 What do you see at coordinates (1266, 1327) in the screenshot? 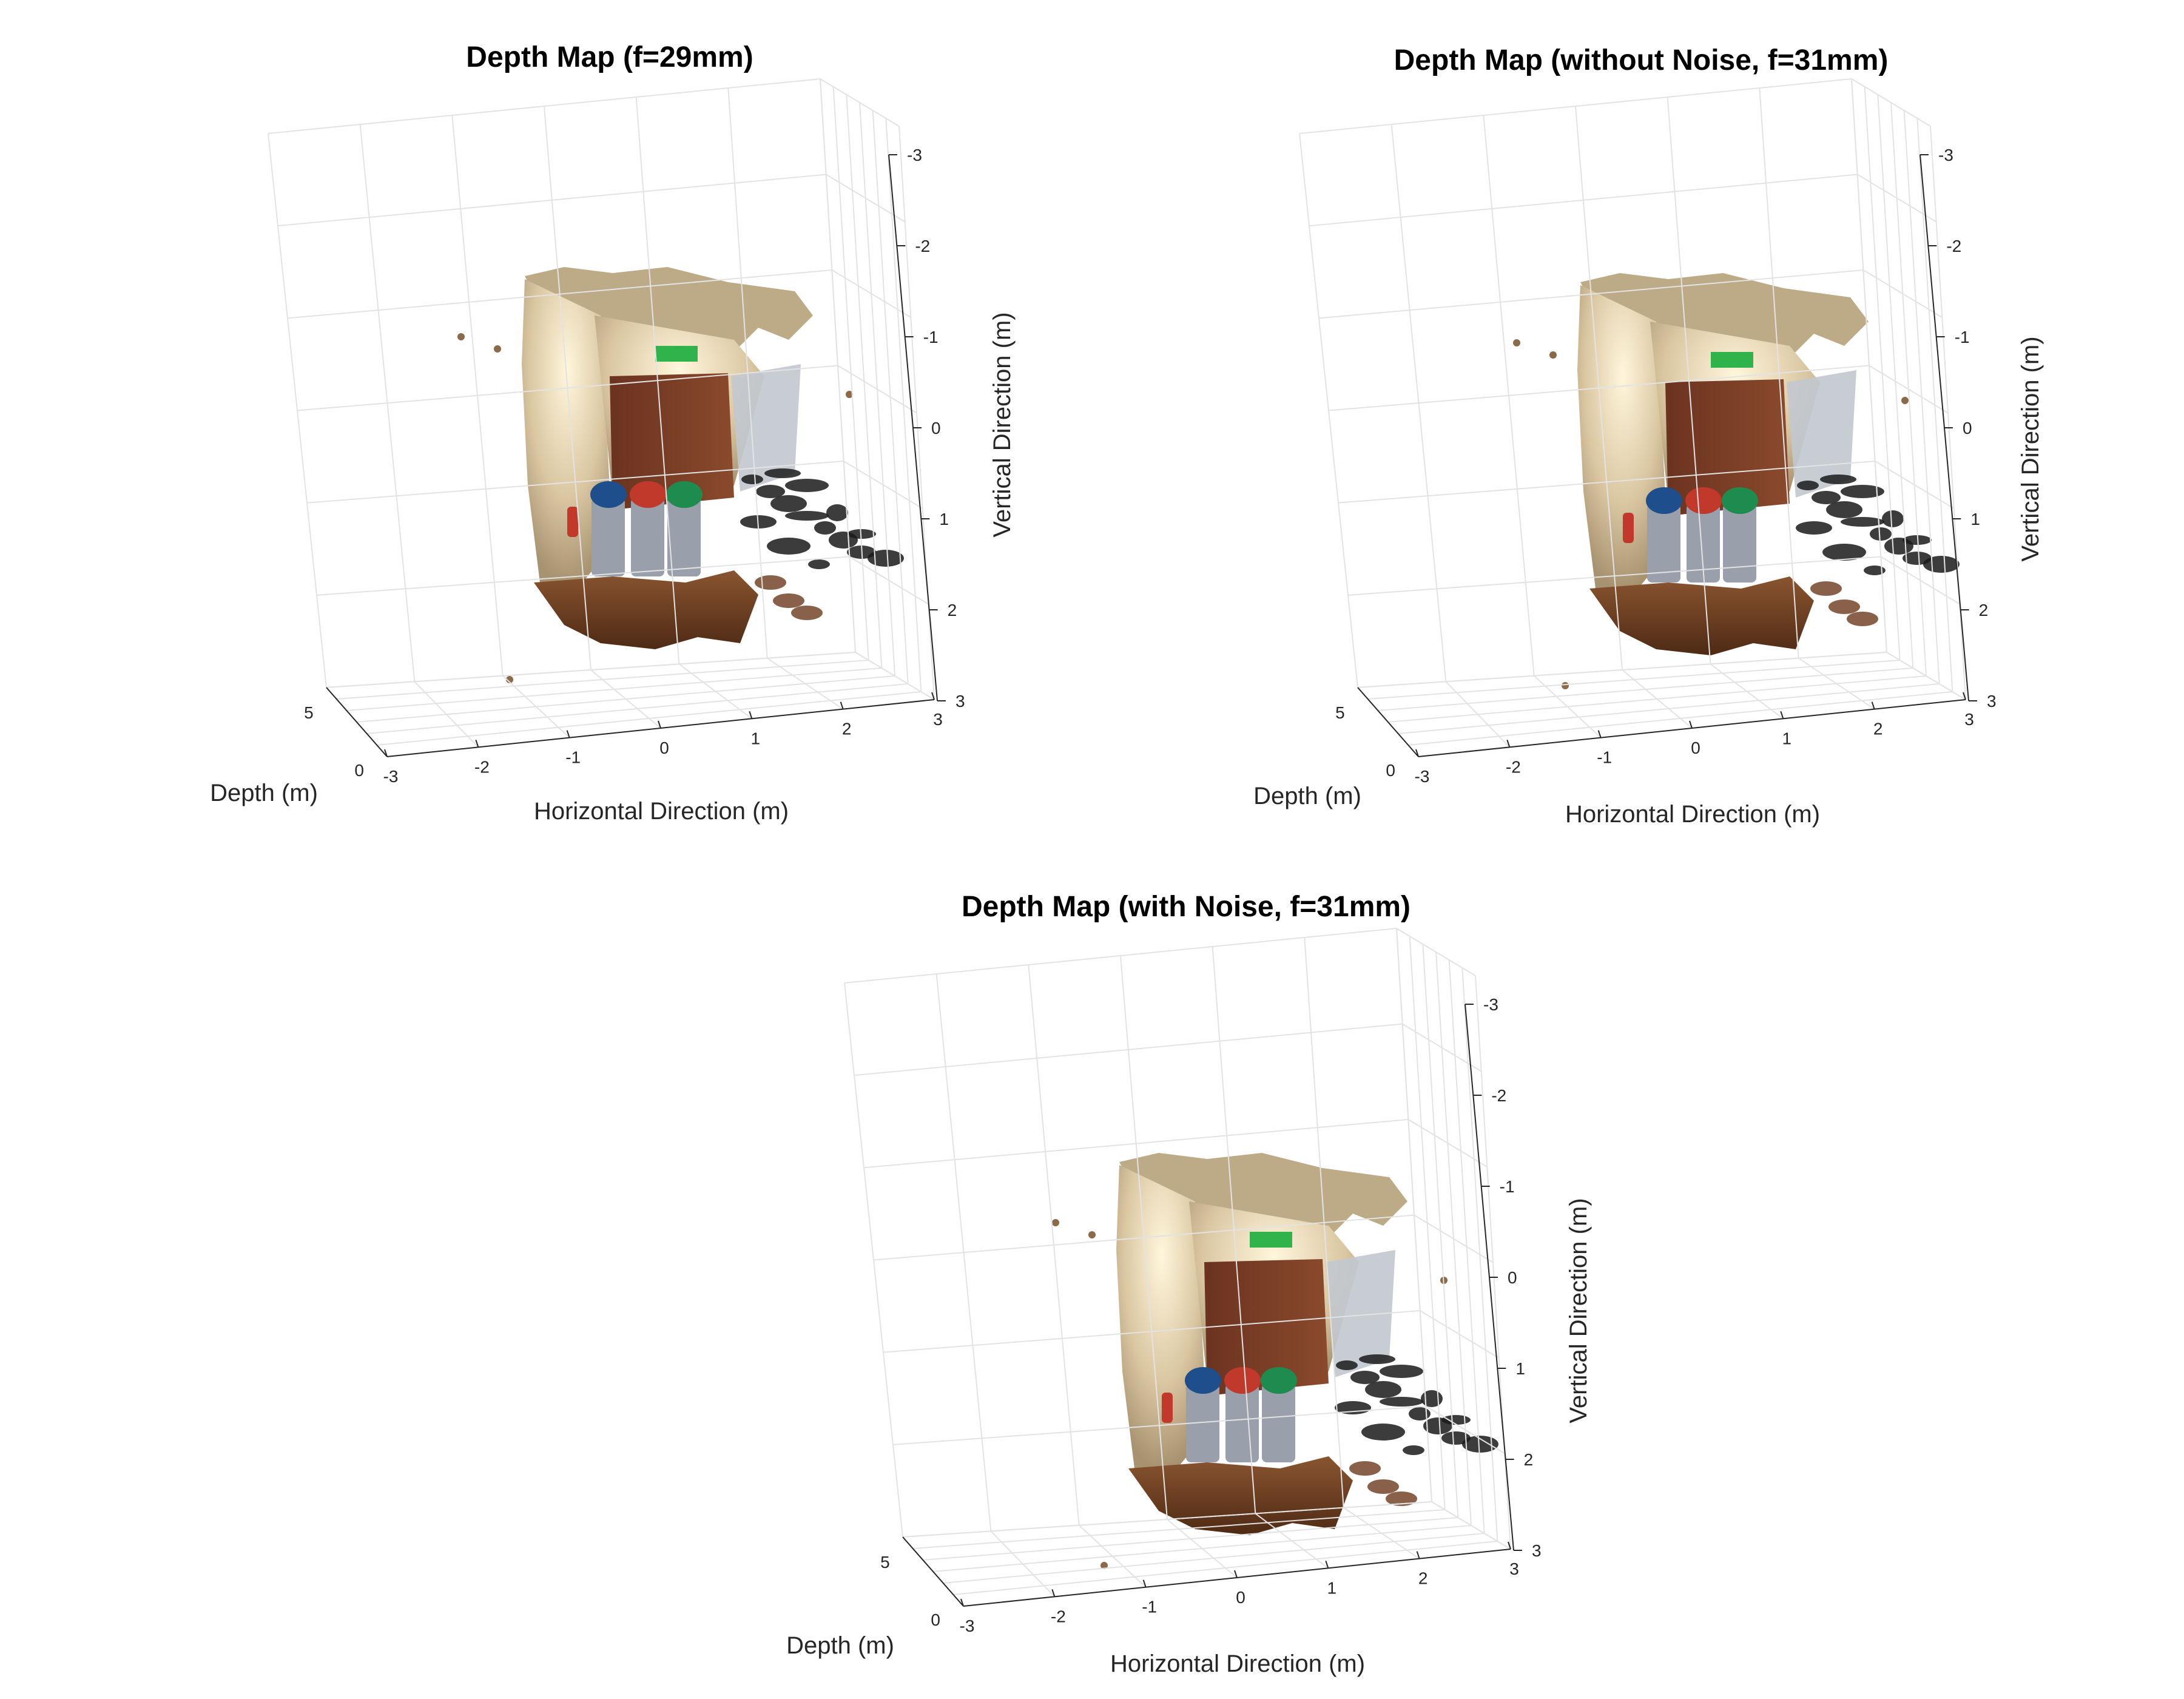
I see `door-points` at bounding box center [1266, 1327].